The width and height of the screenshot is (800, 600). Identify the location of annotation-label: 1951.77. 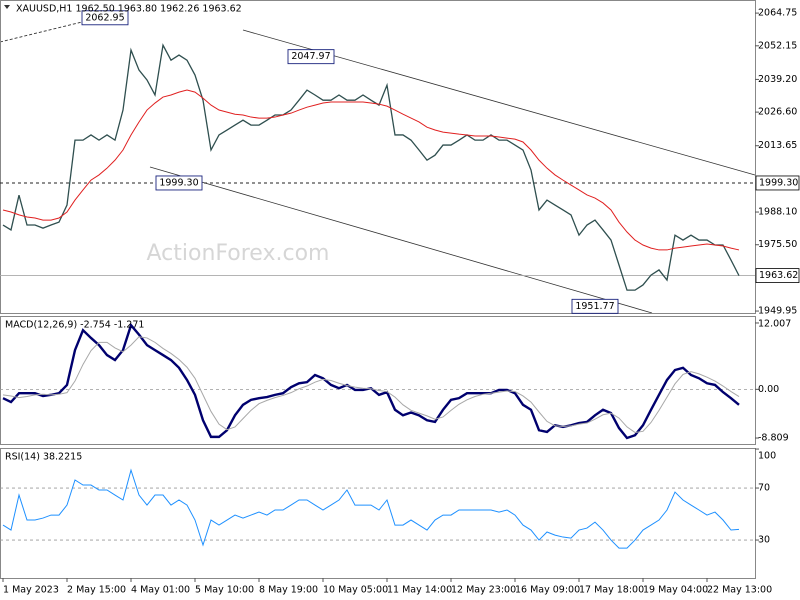
(594, 306).